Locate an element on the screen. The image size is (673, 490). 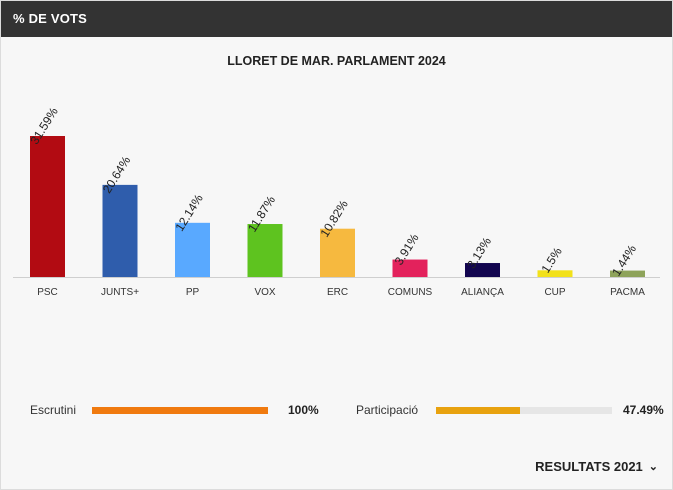
bar-aliana is located at coordinates (482, 270).